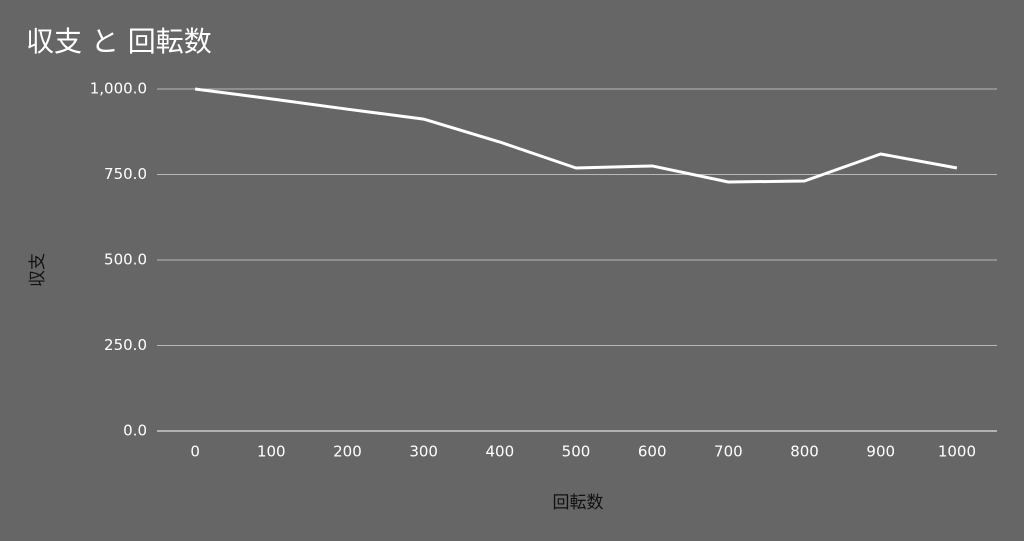 Image resolution: width=1024 pixels, height=541 pixels. What do you see at coordinates (804, 452) in the screenshot?
I see `x-tick-label: 800` at bounding box center [804, 452].